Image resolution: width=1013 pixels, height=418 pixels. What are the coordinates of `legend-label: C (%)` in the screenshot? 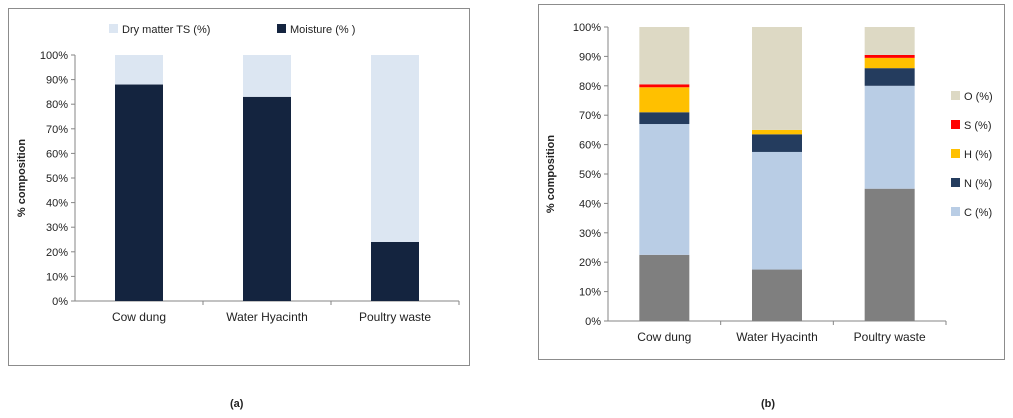 It's located at (978, 213).